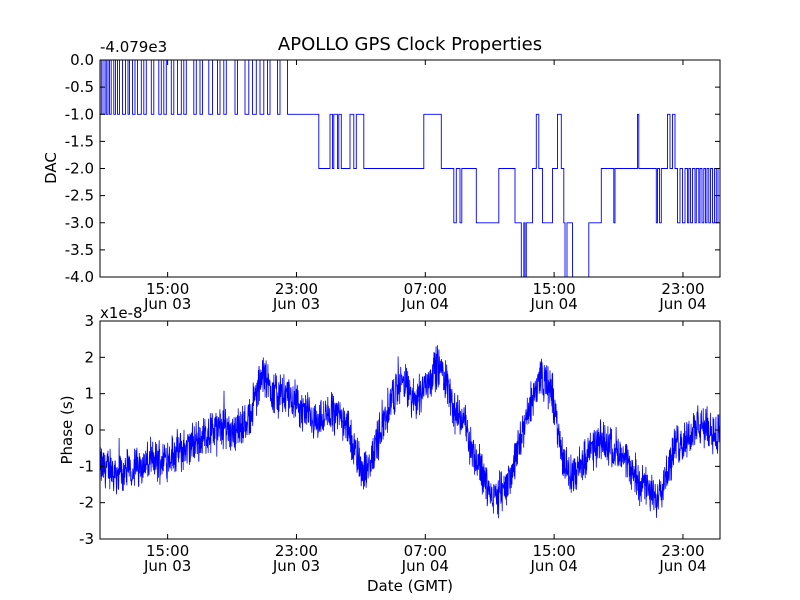  I want to click on phase-offset-label: x1e-8, so click(121, 313).